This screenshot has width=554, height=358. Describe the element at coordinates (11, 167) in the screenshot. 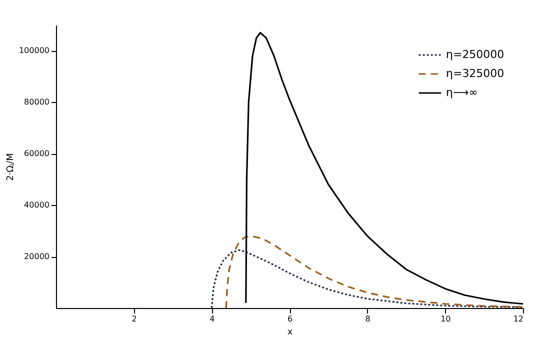

I see `y-axis-title: 2·Ωⱼ/M` at that location.